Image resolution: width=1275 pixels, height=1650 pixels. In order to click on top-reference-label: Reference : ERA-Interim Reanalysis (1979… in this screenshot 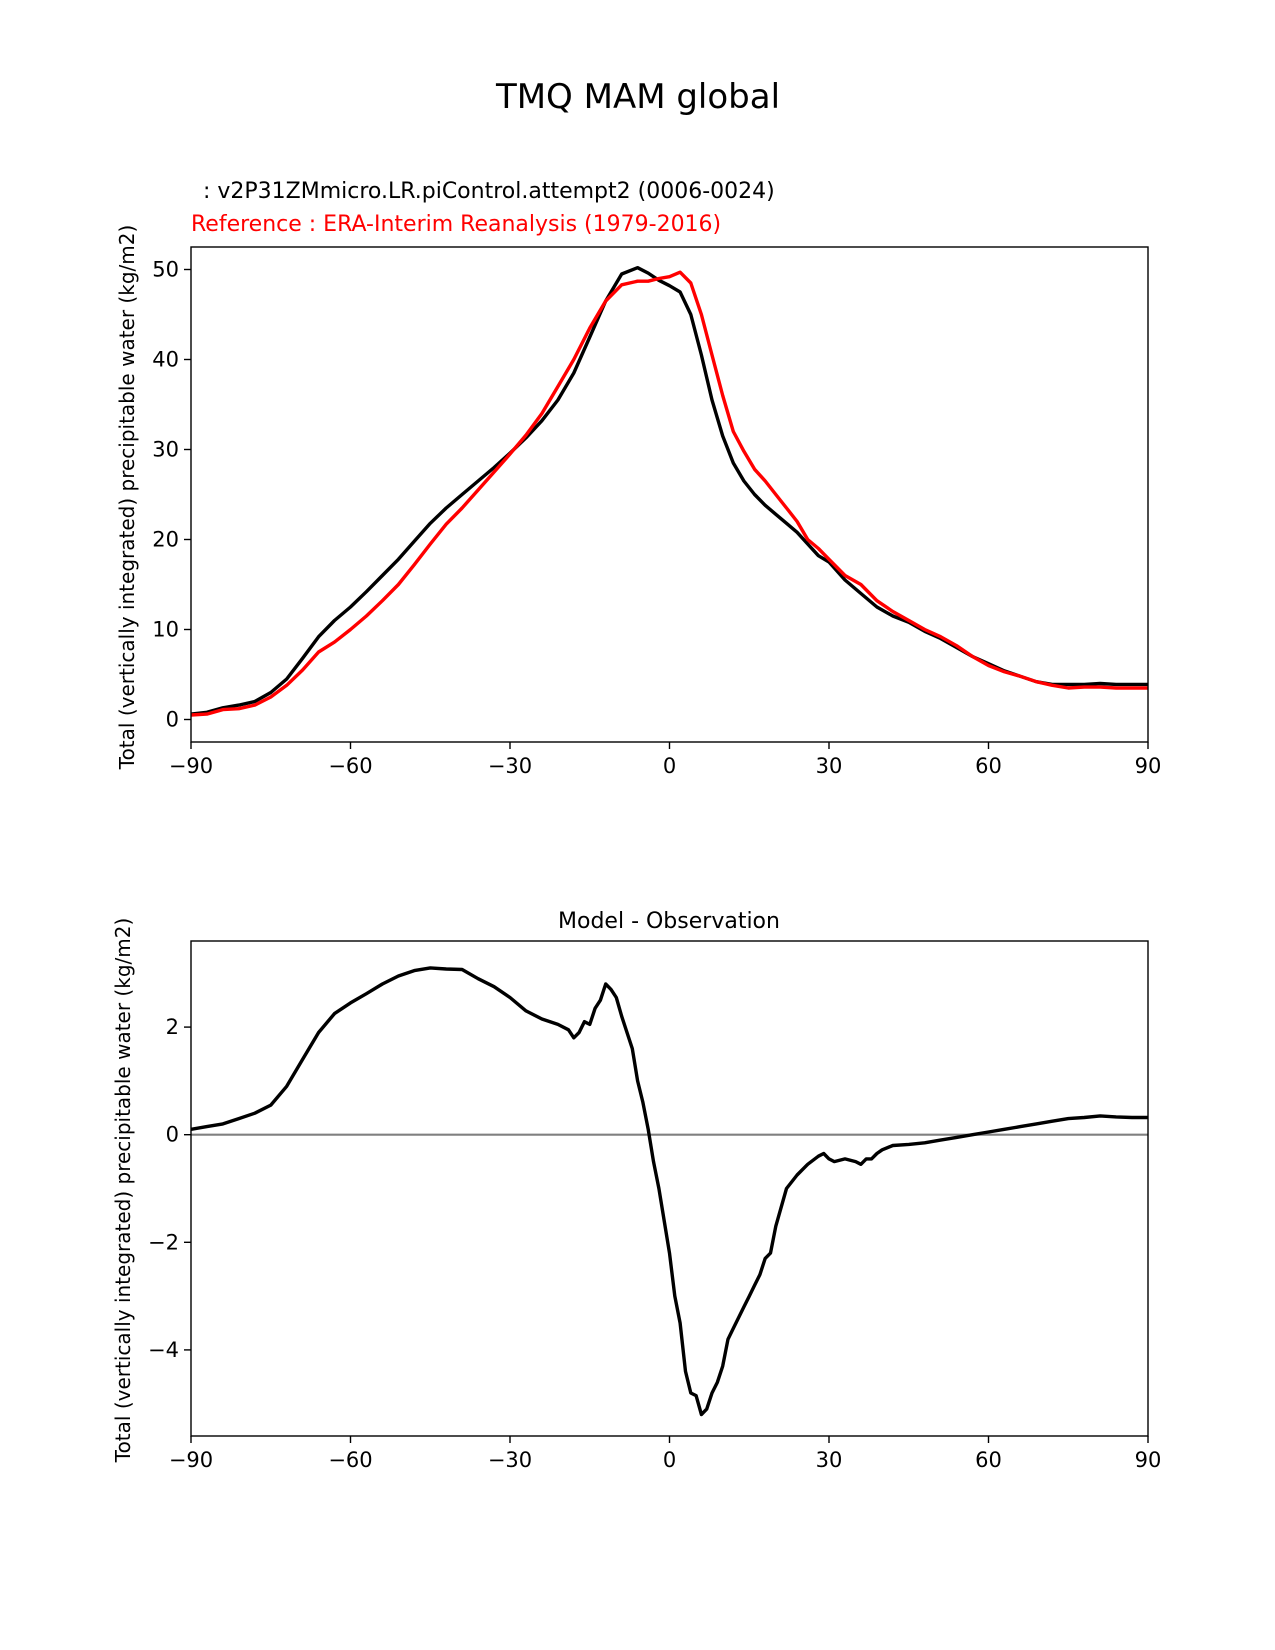, I will do `click(456, 224)`.